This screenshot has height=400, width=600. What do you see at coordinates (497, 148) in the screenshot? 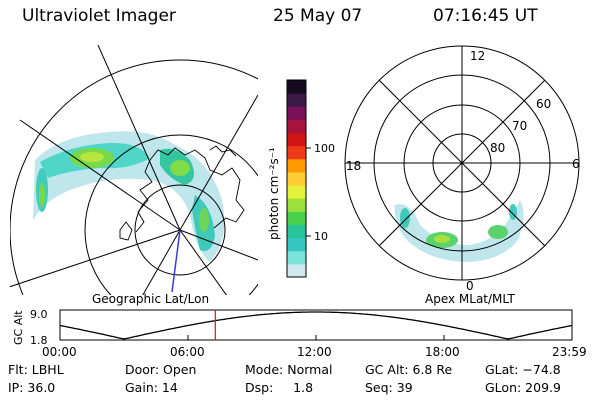
I see `lat-label-80: 80` at bounding box center [497, 148].